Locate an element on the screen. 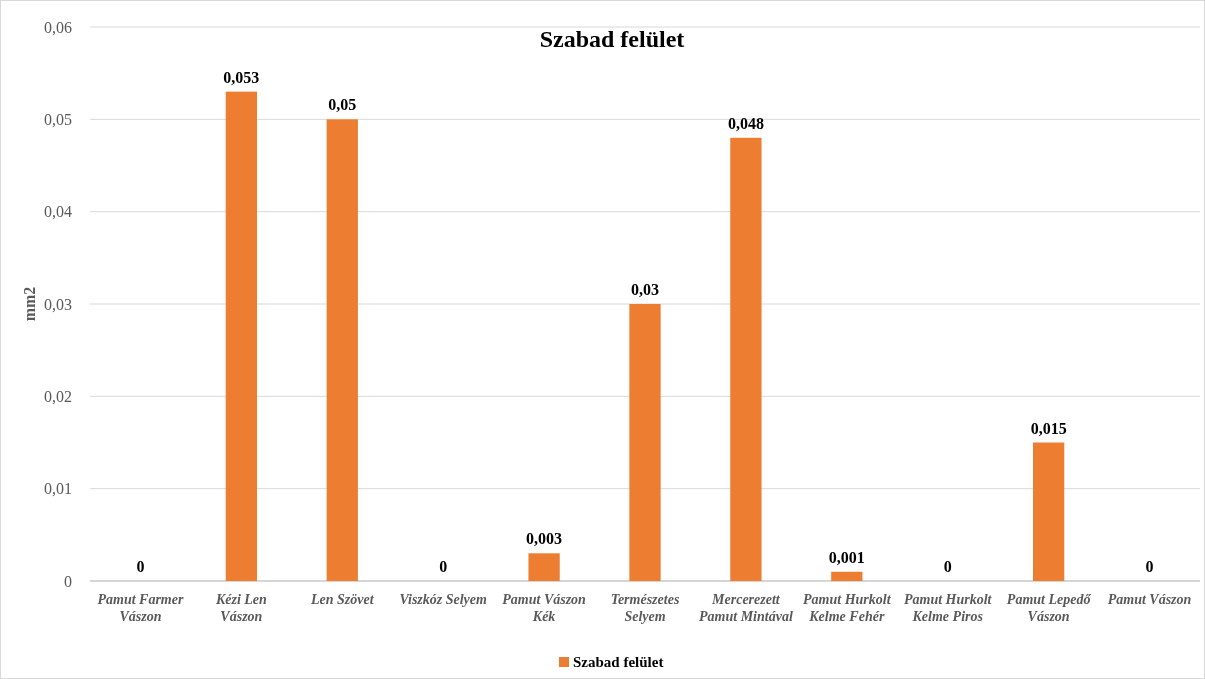 The width and height of the screenshot is (1205, 679). y-tick-label: 0,06 is located at coordinates (58, 27).